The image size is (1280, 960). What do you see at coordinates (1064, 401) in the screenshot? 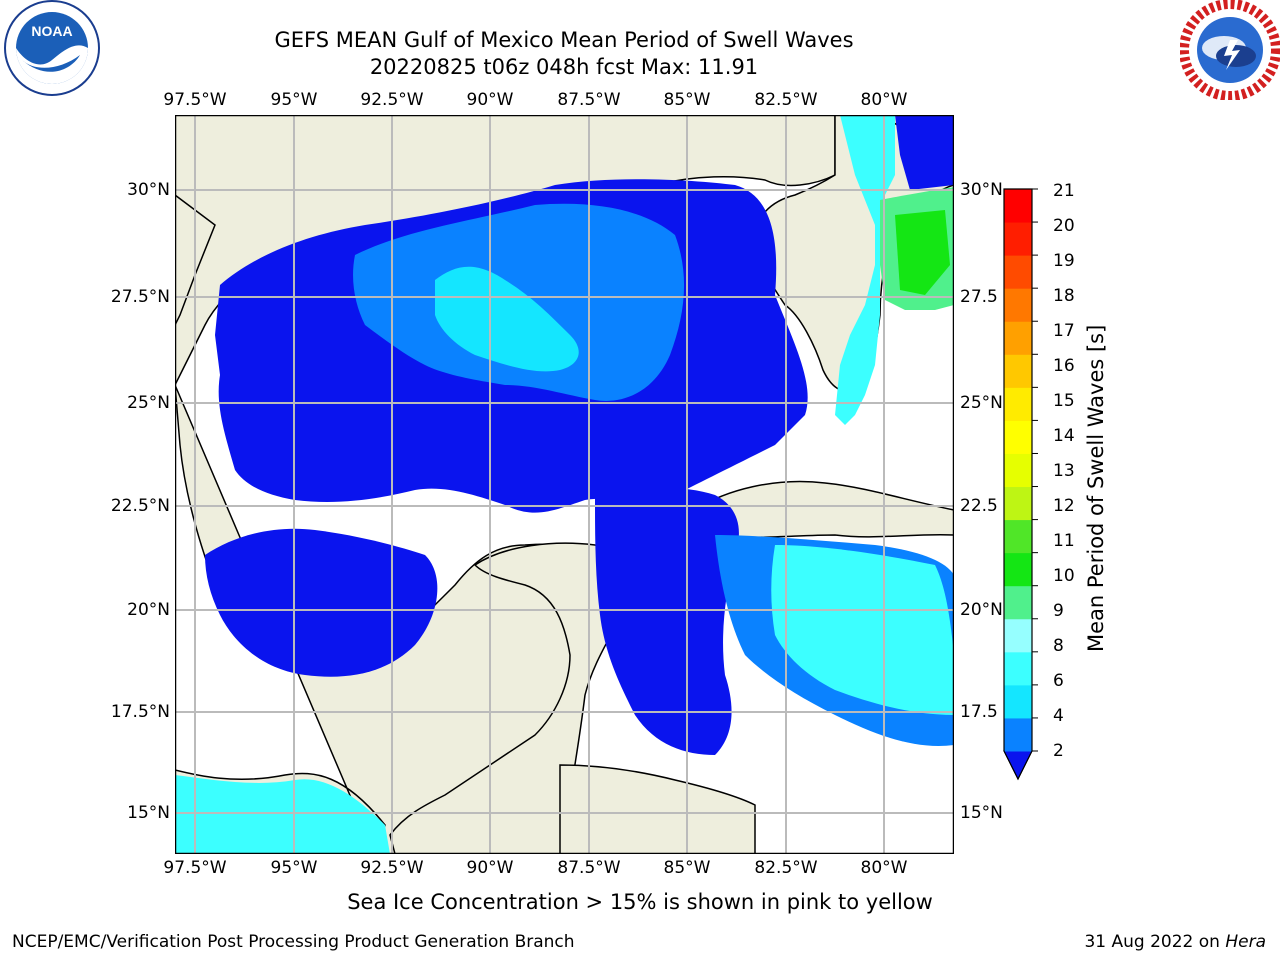
I see `colorbar-tick-label: 15` at bounding box center [1064, 401].